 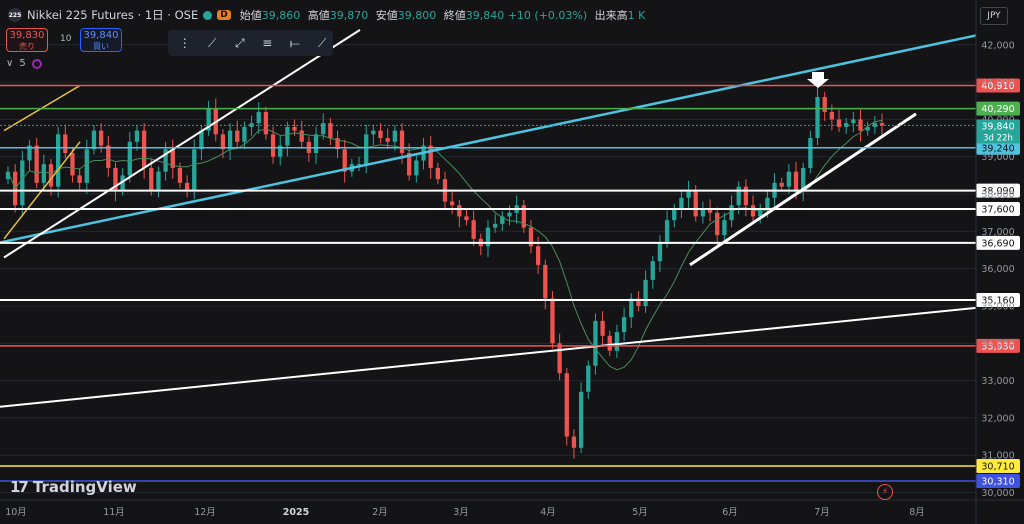 I want to click on price-tick-label: 32,000, so click(x=997, y=418).